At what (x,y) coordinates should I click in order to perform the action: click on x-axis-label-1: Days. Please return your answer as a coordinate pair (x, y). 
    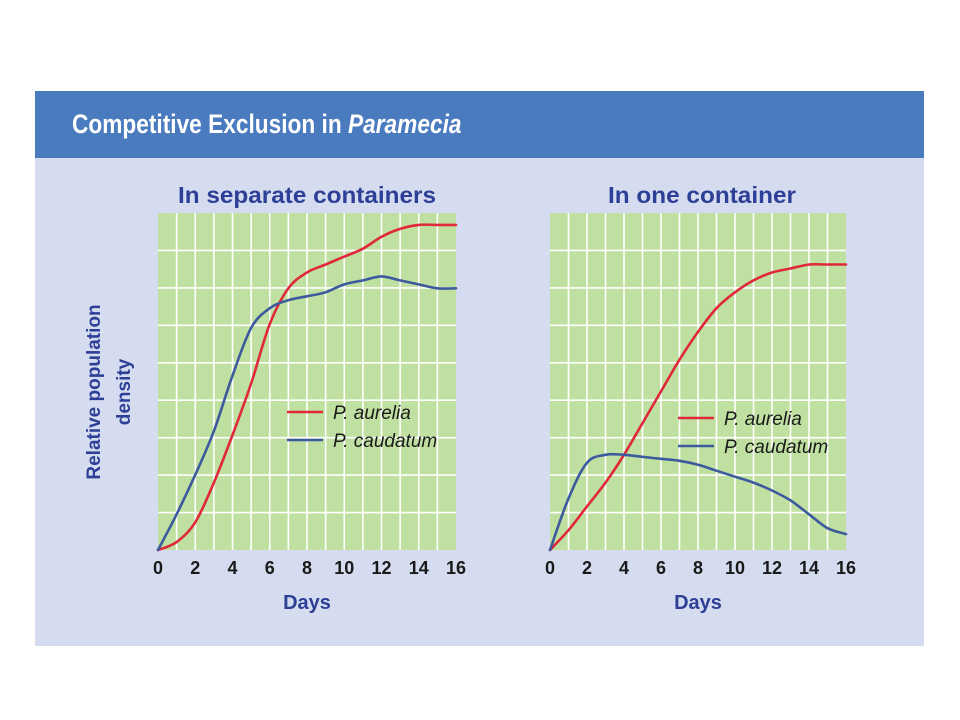
    Looking at the image, I should click on (307, 603).